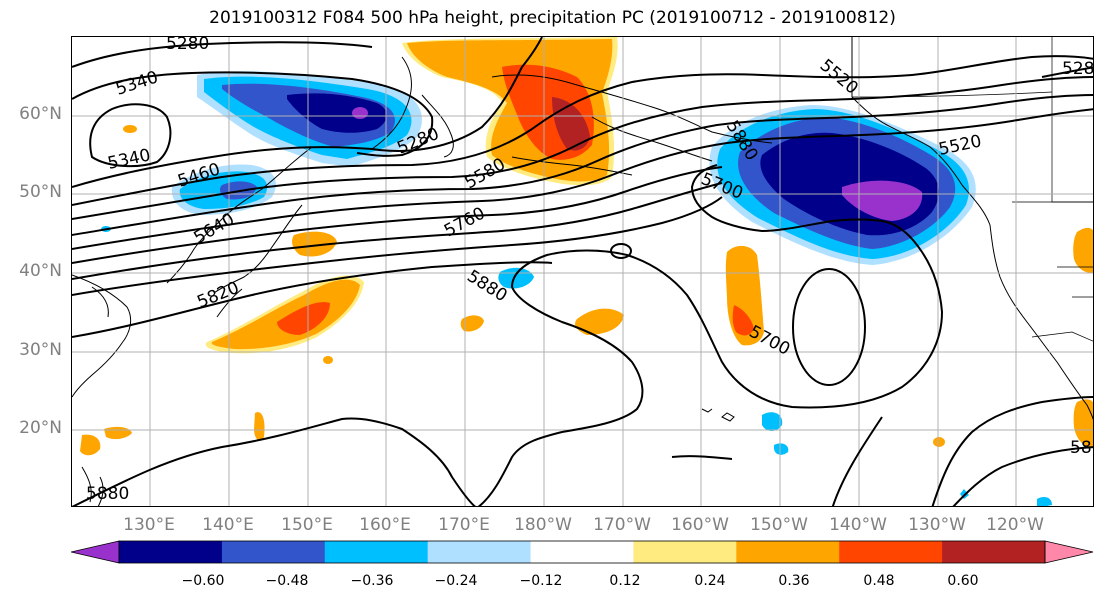 The width and height of the screenshot is (1105, 601). Describe the element at coordinates (622, 525) in the screenshot. I see `lon-label: 170°W` at that location.